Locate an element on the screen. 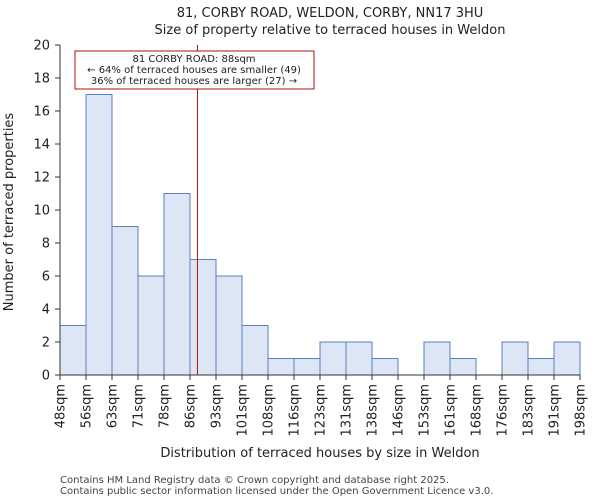  annotation-line-3: 36% of terraced houses are larger (27) → is located at coordinates (194, 81).